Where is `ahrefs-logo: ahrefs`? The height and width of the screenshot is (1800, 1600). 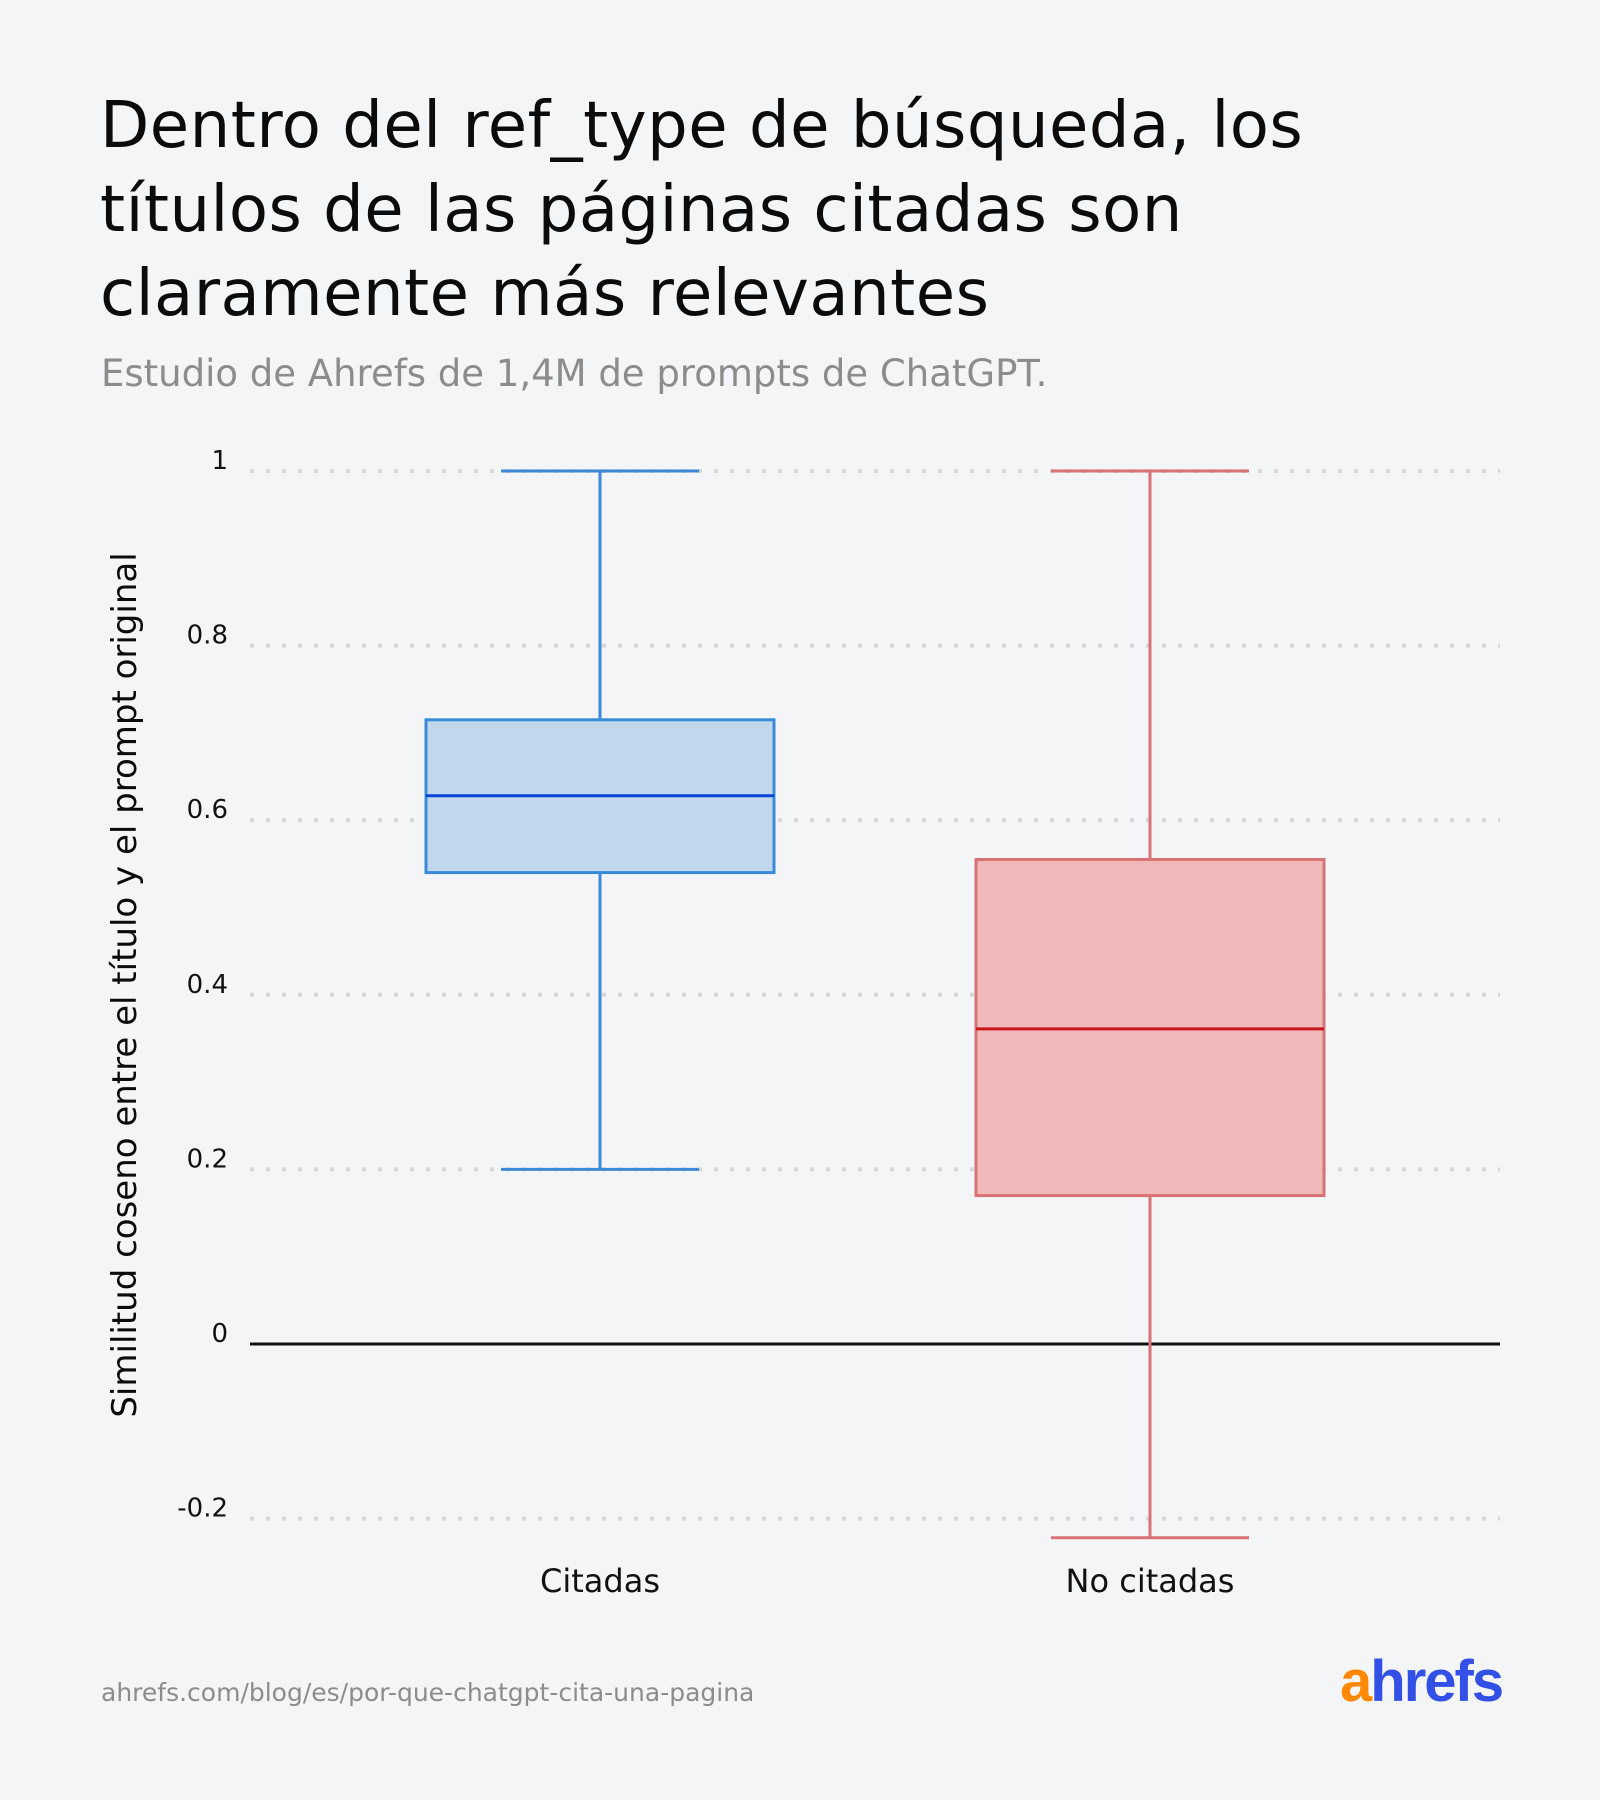 ahrefs-logo: ahrefs is located at coordinates (1422, 1681).